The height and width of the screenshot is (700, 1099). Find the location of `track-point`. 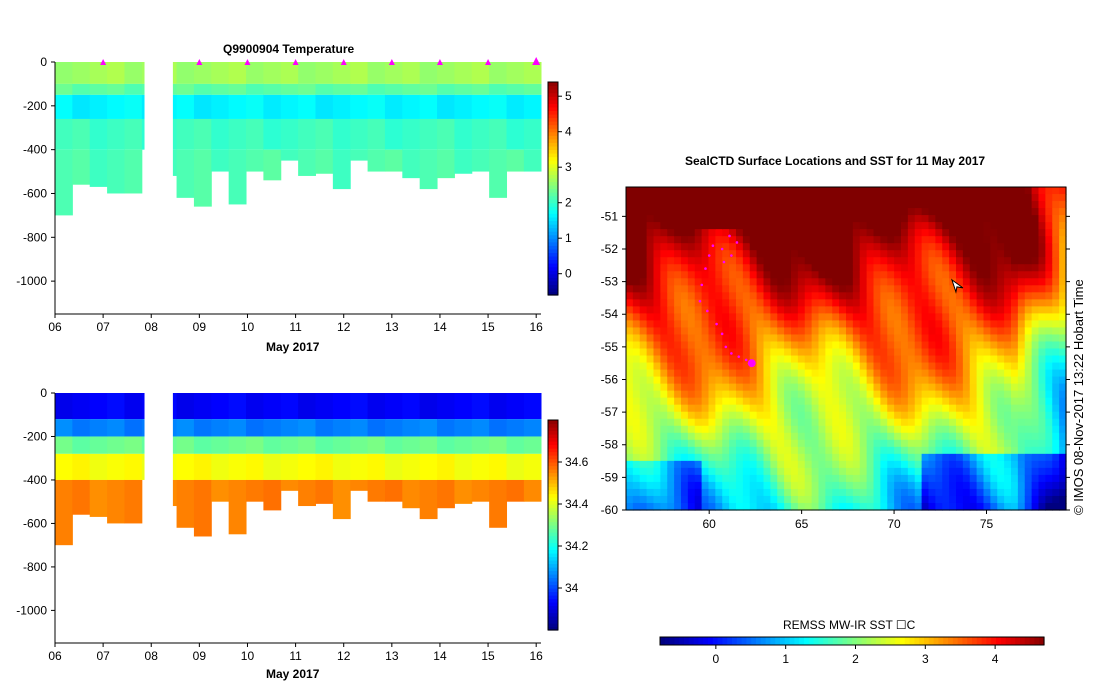

track-point is located at coordinates (724, 262).